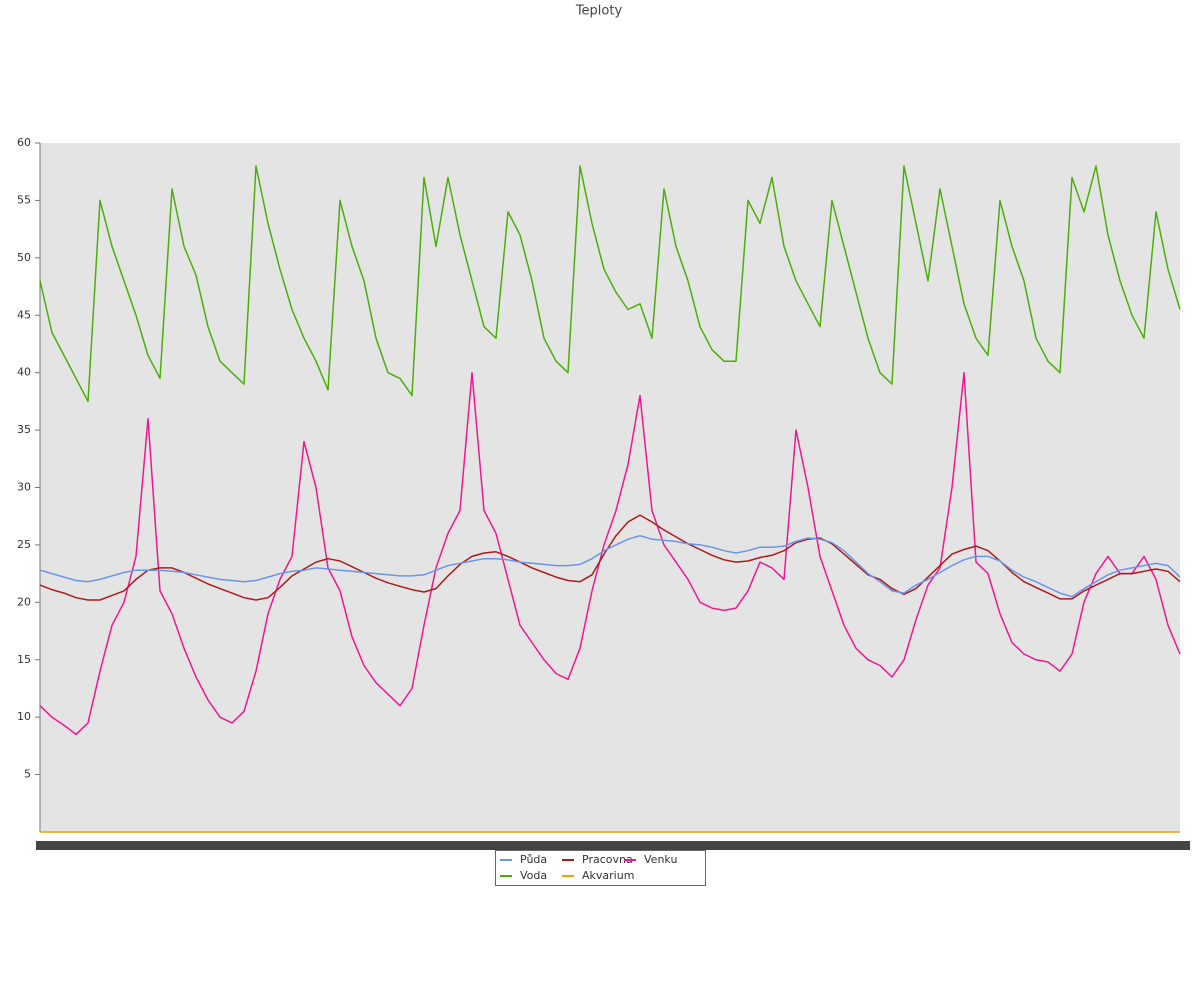  Describe the element at coordinates (24, 716) in the screenshot. I see `y-tick-label: 10` at that location.